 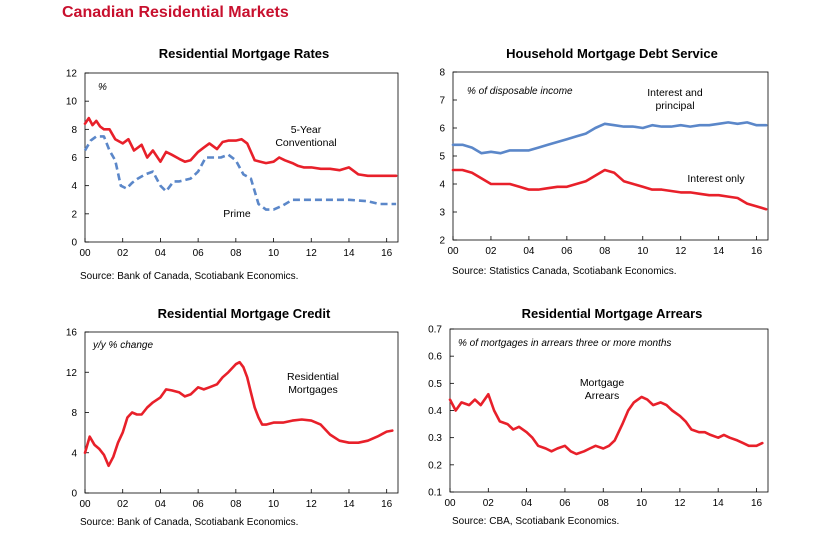 What do you see at coordinates (313, 390) in the screenshot?
I see `series-label-line: Mortgages` at bounding box center [313, 390].